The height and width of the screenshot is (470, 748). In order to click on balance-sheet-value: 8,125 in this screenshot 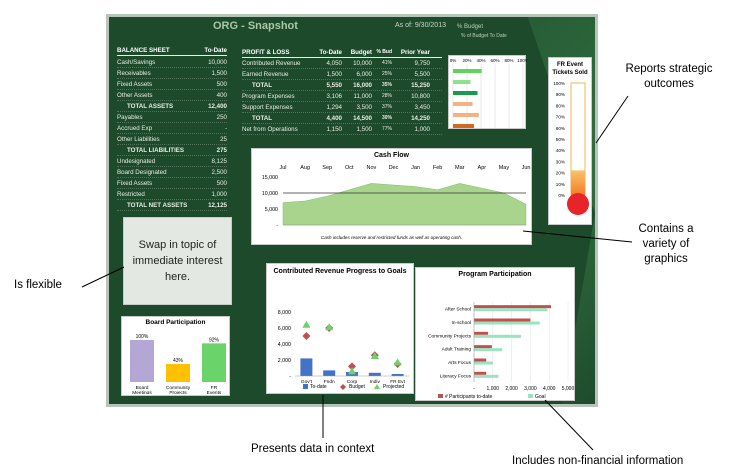, I will do `click(219, 161)`.